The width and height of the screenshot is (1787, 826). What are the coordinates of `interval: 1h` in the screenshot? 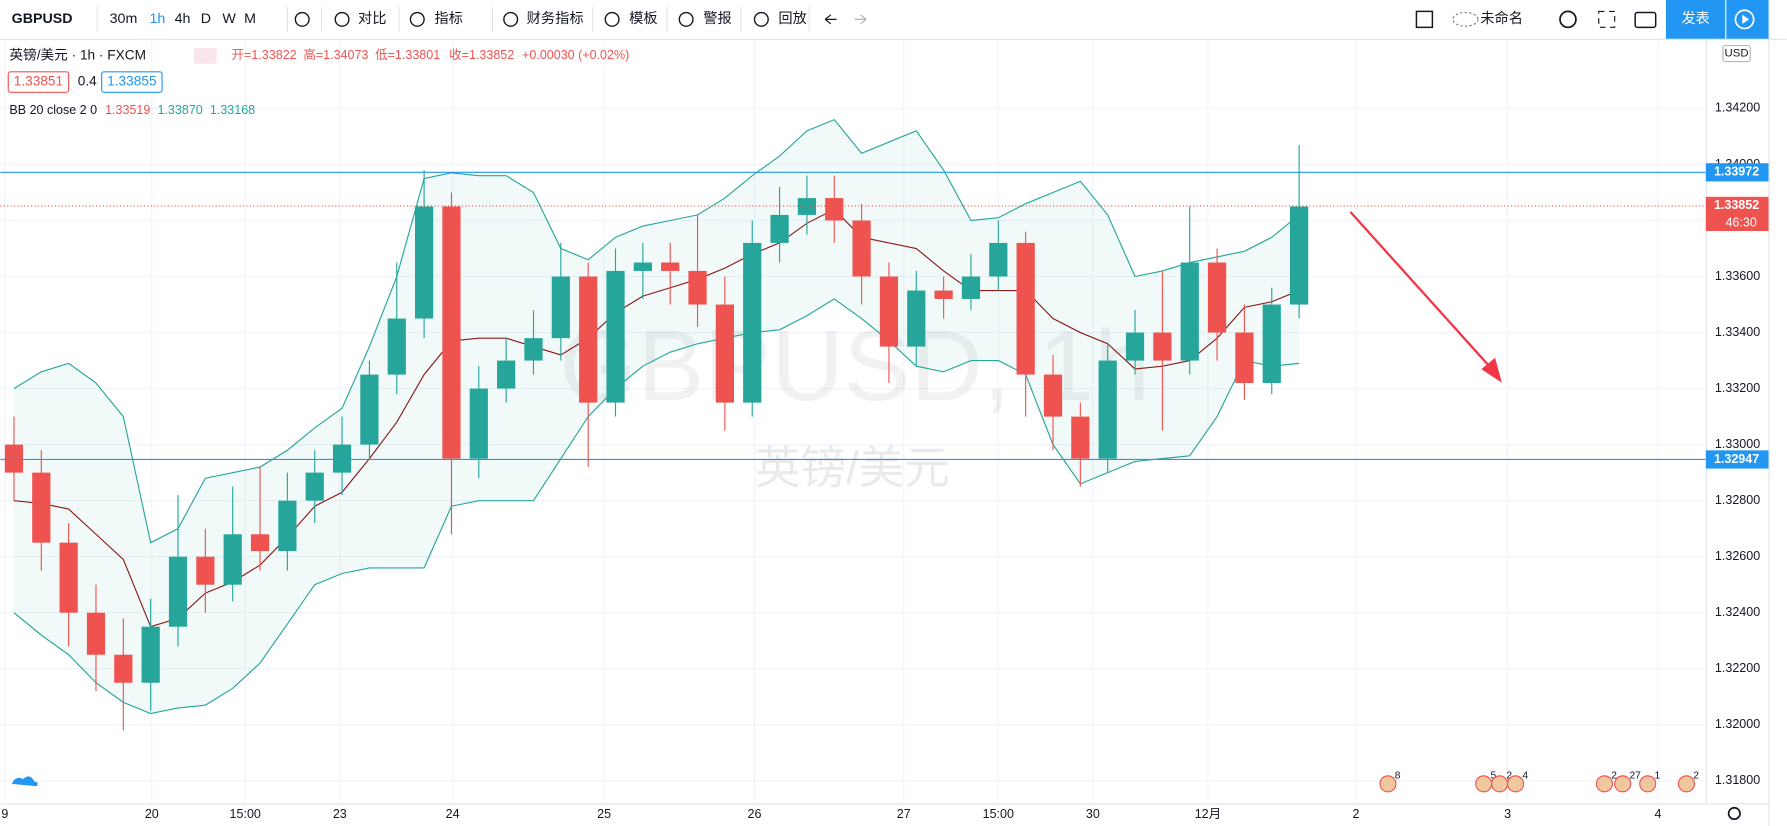 It's located at (158, 19).